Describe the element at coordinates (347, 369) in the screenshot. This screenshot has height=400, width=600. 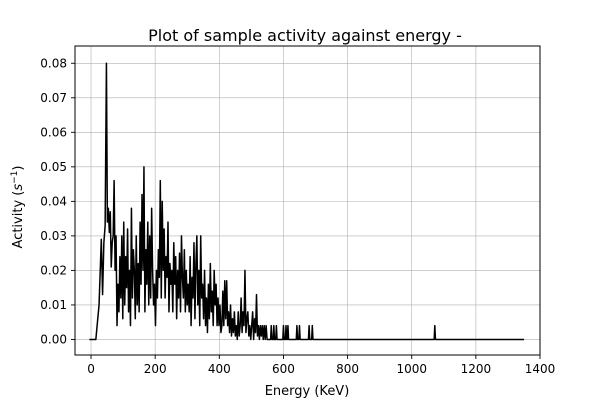
I see `x-tick-label: 800` at that location.